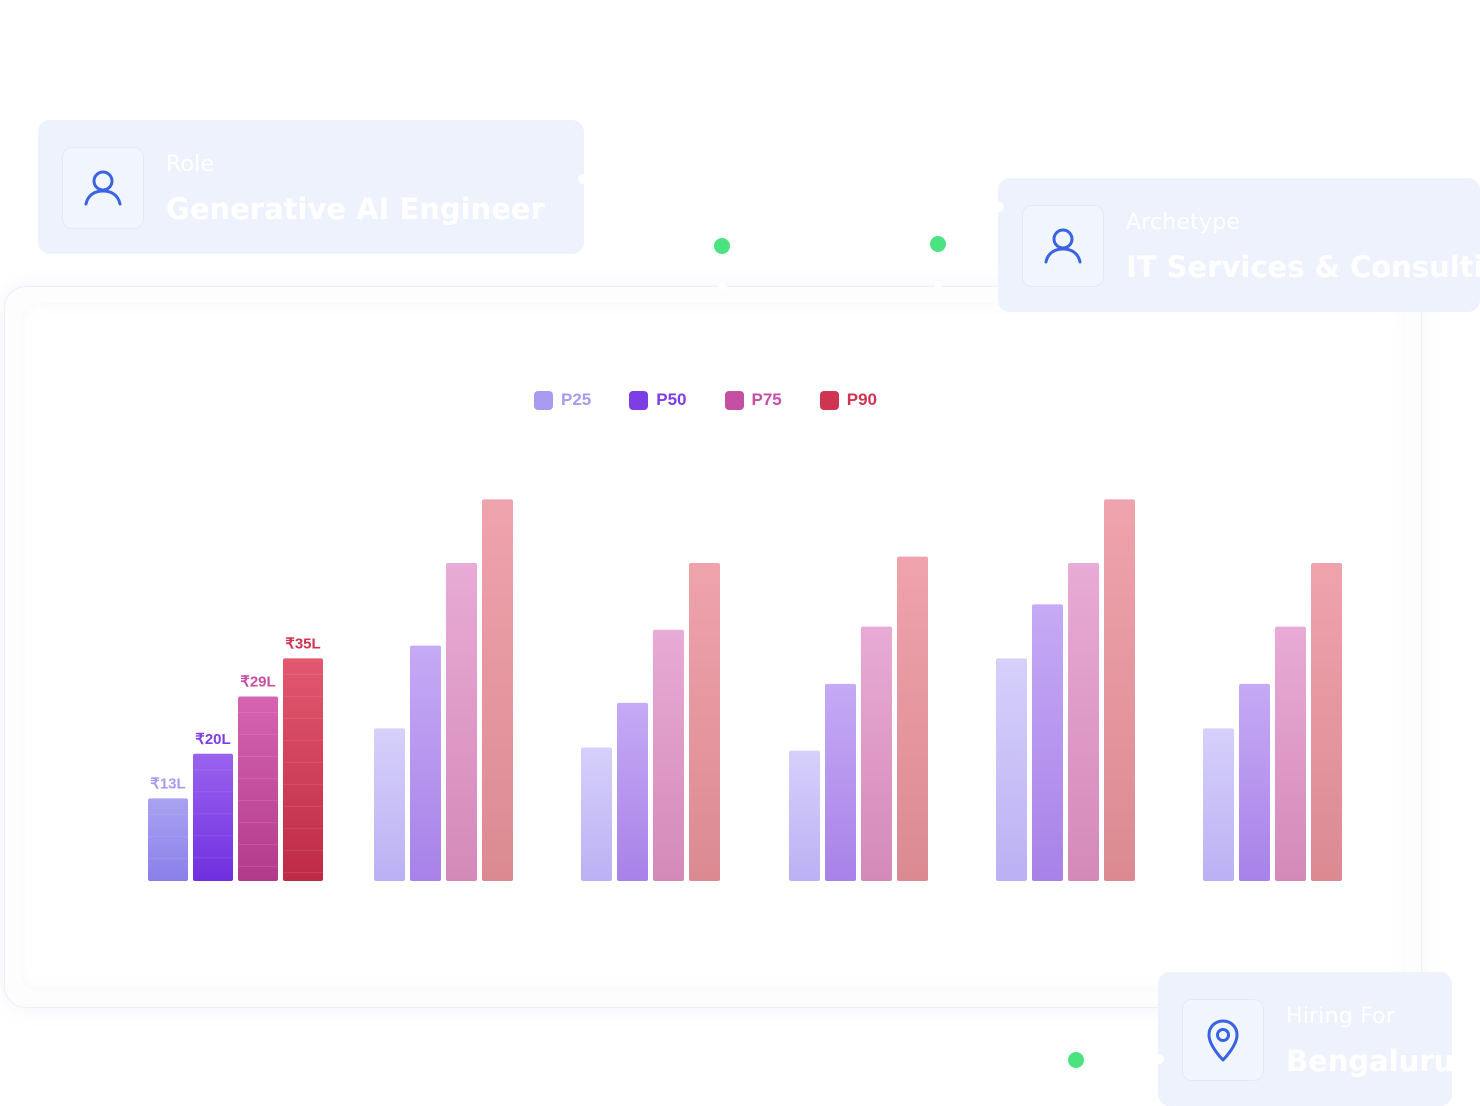 This screenshot has height=1106, width=1480. I want to click on role-value: Generative AI Engineer, so click(355, 209).